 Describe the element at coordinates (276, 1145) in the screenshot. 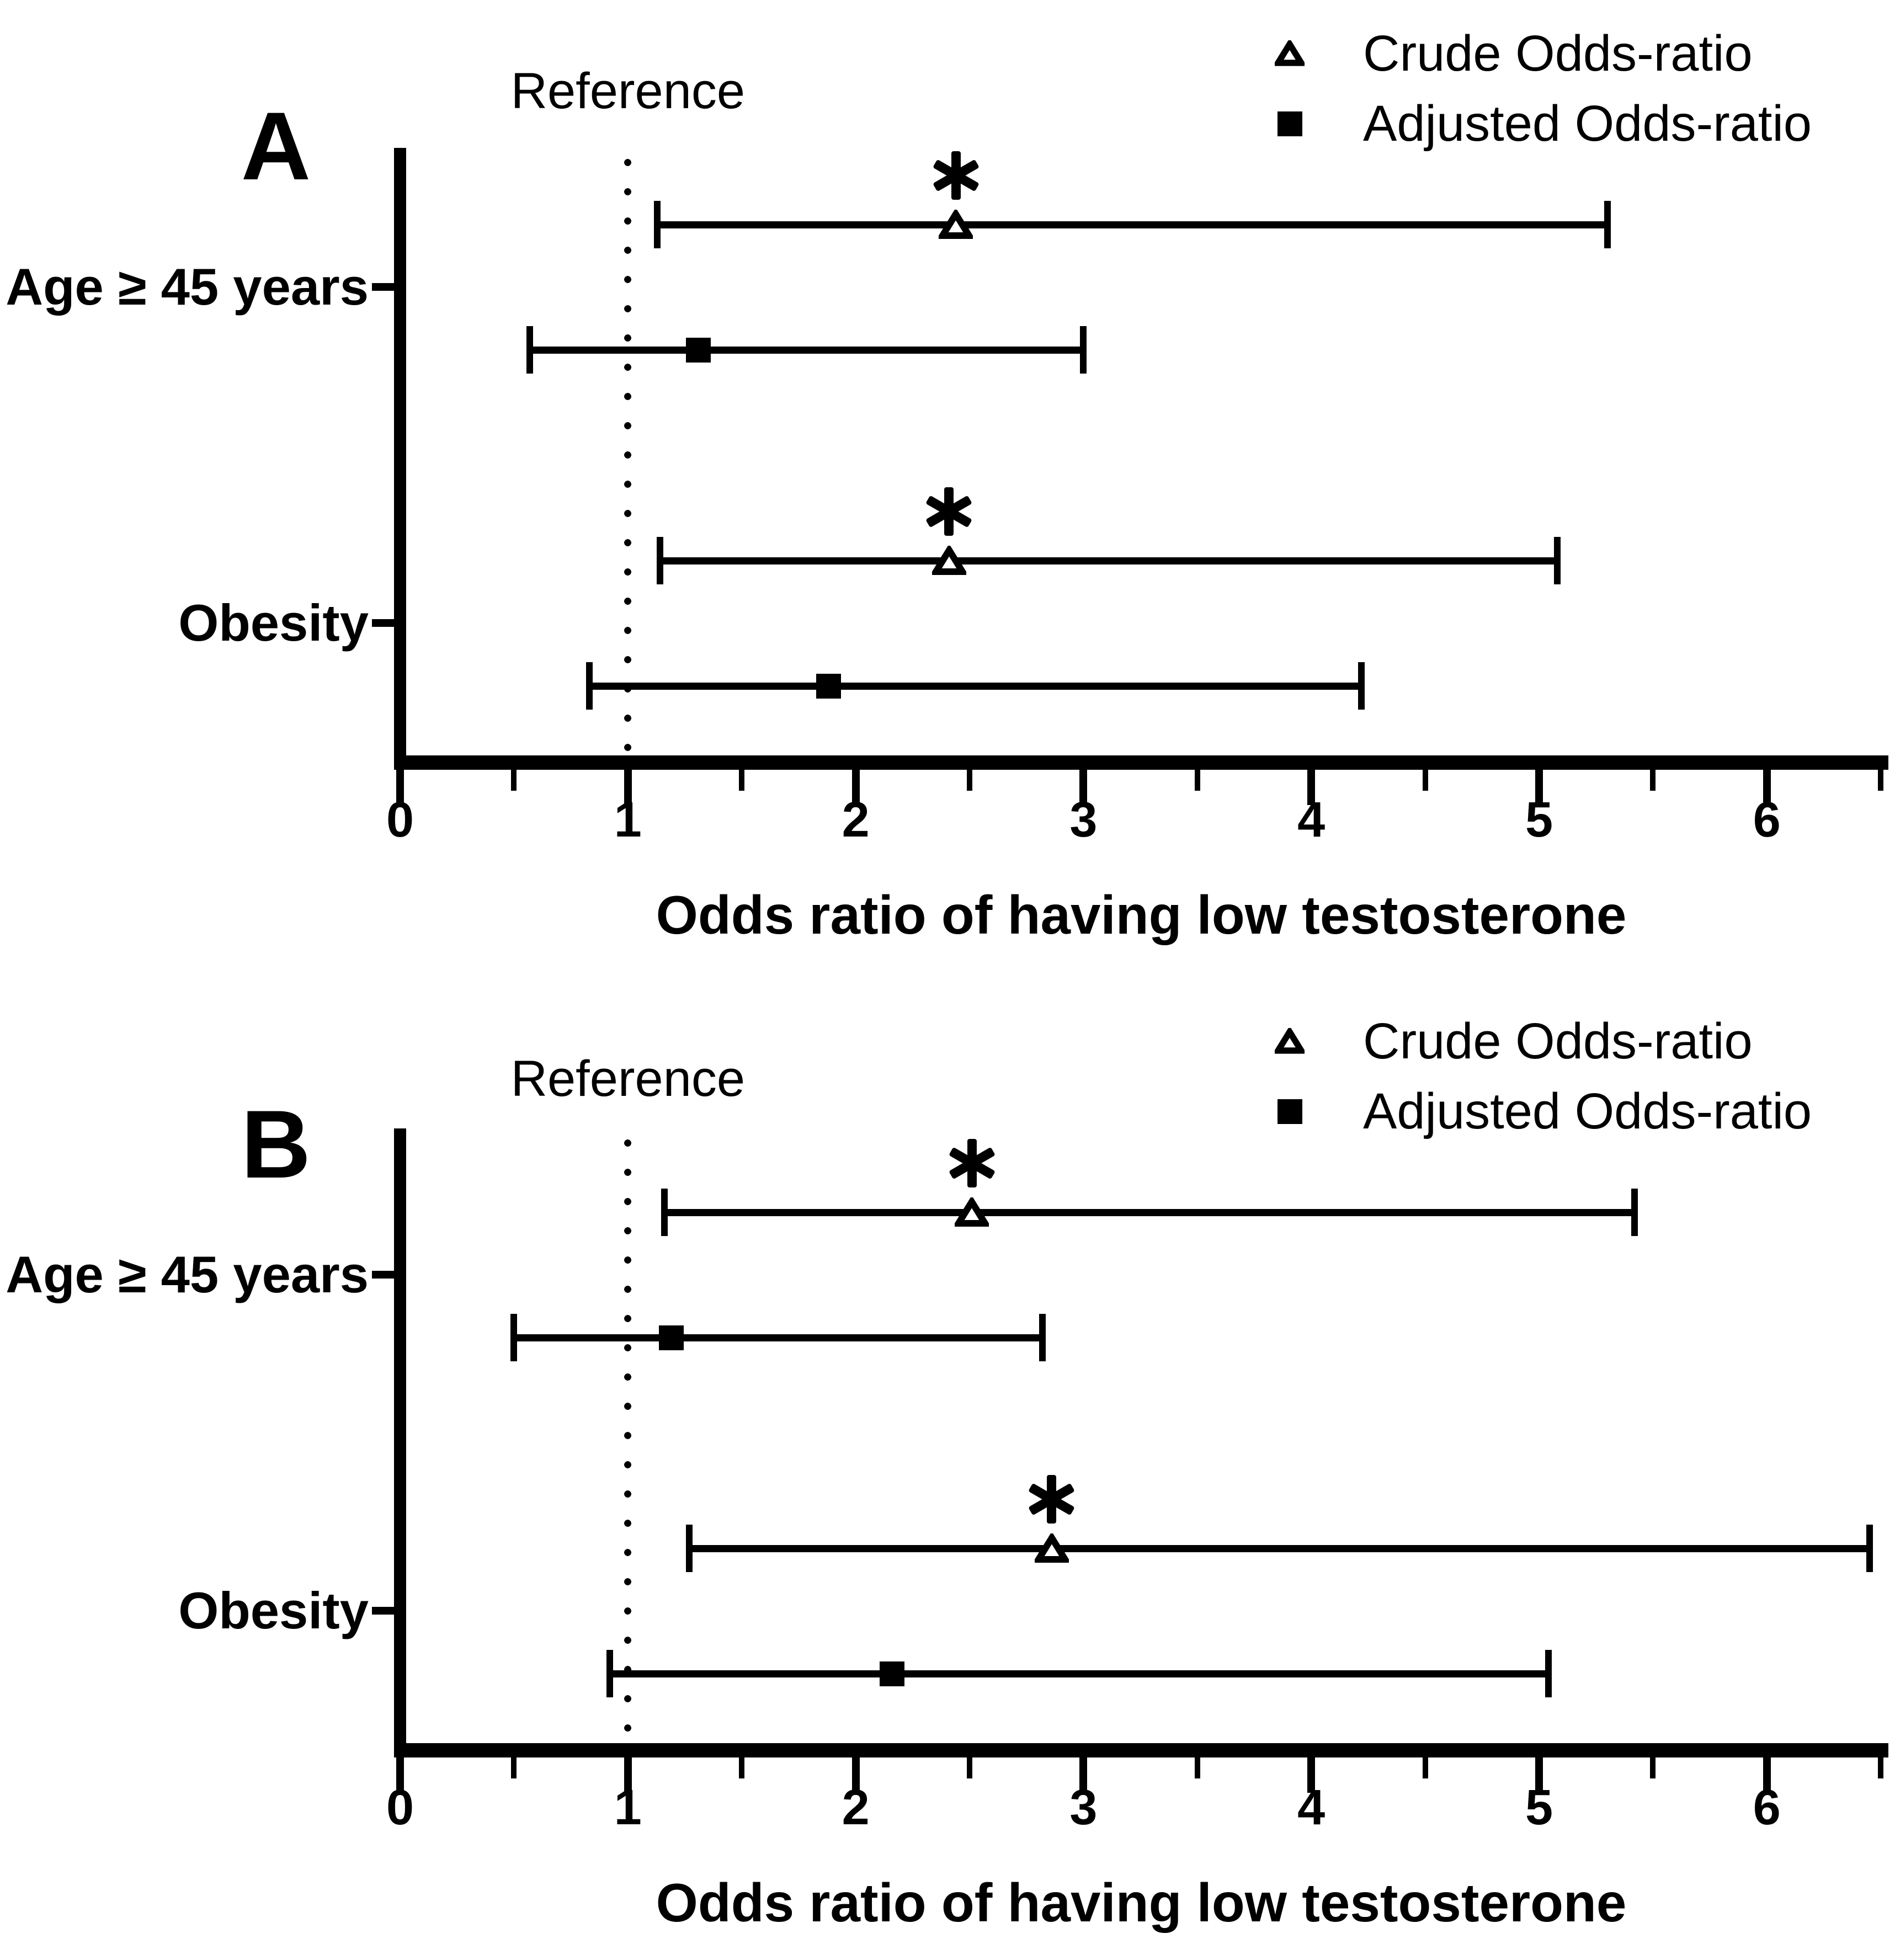

I see `panel-label: B` at that location.